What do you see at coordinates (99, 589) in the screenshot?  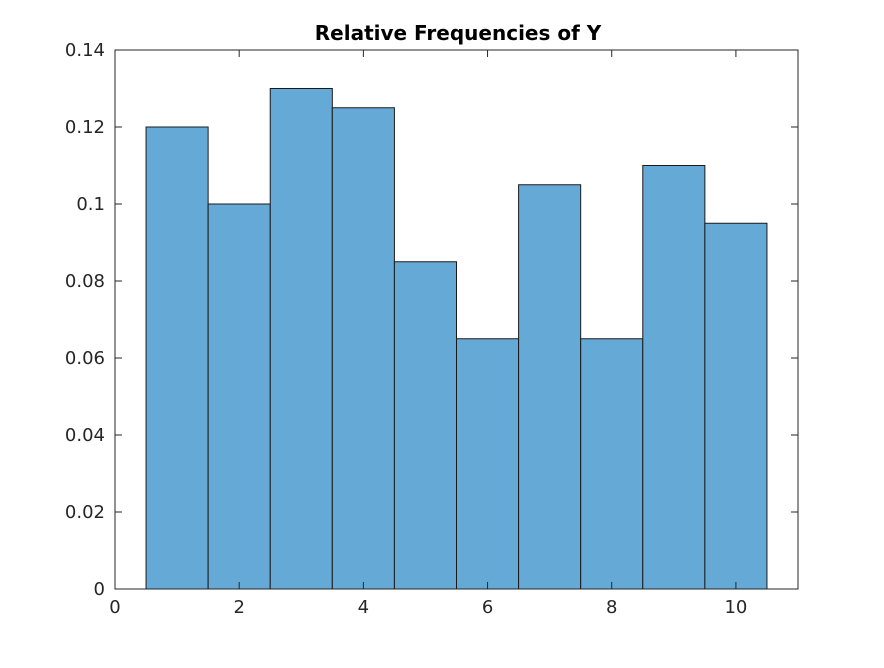 I see `y-tick-label-0: 0` at bounding box center [99, 589].